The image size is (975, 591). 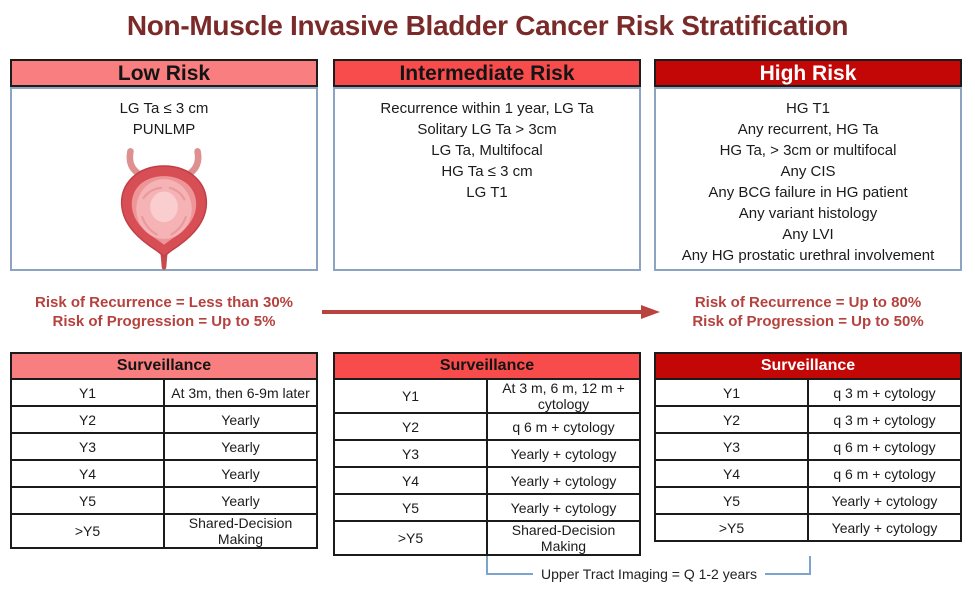 What do you see at coordinates (808, 108) in the screenshot?
I see `criteria-line: HG T1` at bounding box center [808, 108].